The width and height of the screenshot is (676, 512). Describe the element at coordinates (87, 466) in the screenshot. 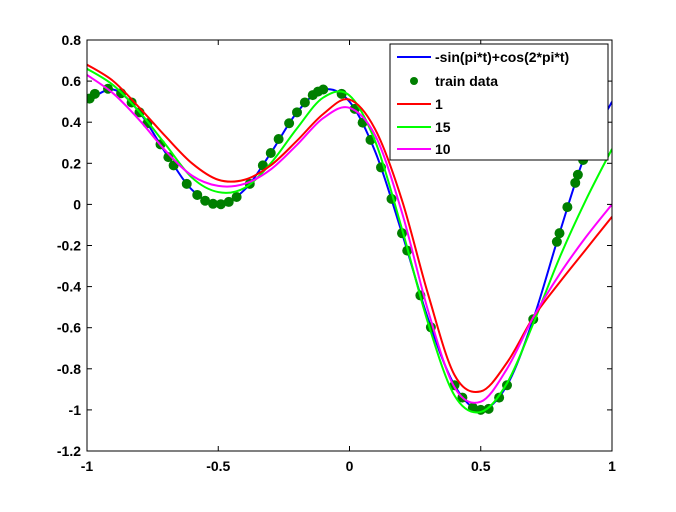

I see `x-tick-label: -1` at that location.